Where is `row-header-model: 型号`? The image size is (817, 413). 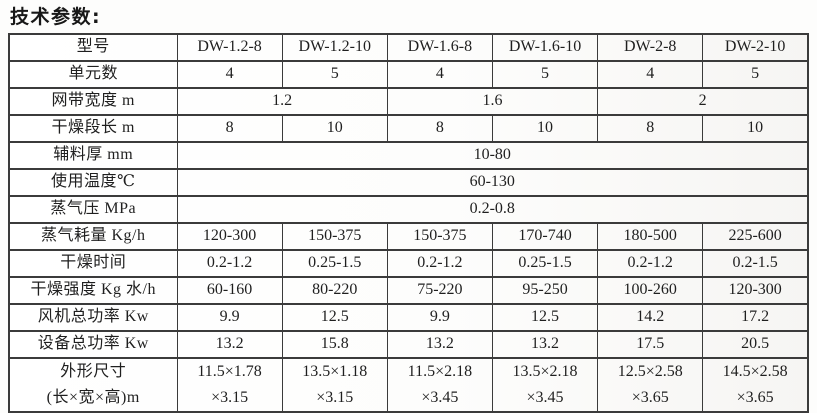 row-header-model: 型号 is located at coordinates (93, 47).